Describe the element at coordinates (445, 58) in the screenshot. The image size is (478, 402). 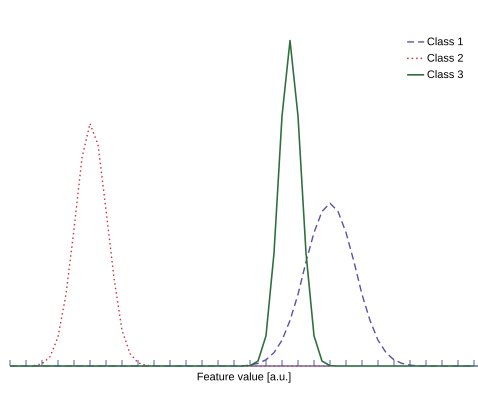
I see `legend-label: Class 2` at that location.